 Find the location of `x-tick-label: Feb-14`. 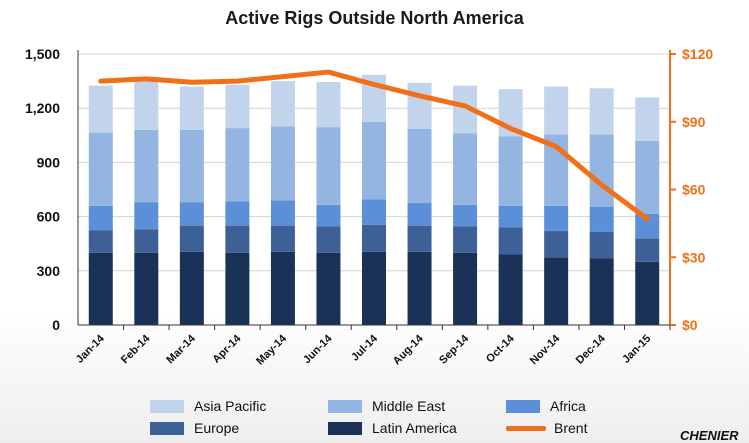

x-tick-label: Feb-14 is located at coordinates (136, 349).